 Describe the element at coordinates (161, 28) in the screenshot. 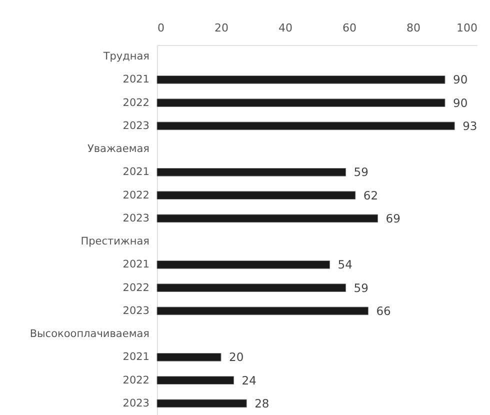

I see `x-tick-label: 0` at that location.